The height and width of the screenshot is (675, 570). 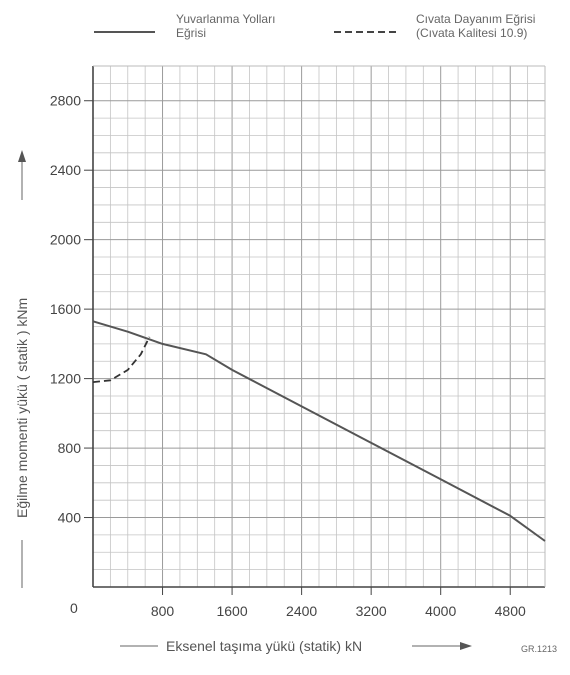 I want to click on bolt-strength-curve, so click(x=121, y=359).